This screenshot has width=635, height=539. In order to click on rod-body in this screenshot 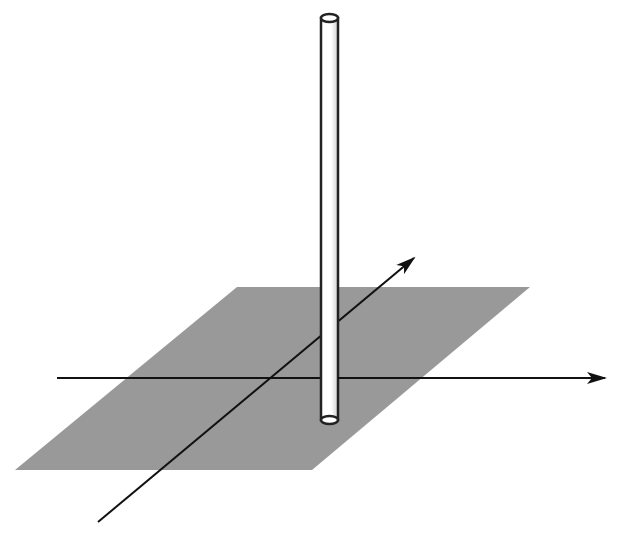, I will do `click(329, 219)`.